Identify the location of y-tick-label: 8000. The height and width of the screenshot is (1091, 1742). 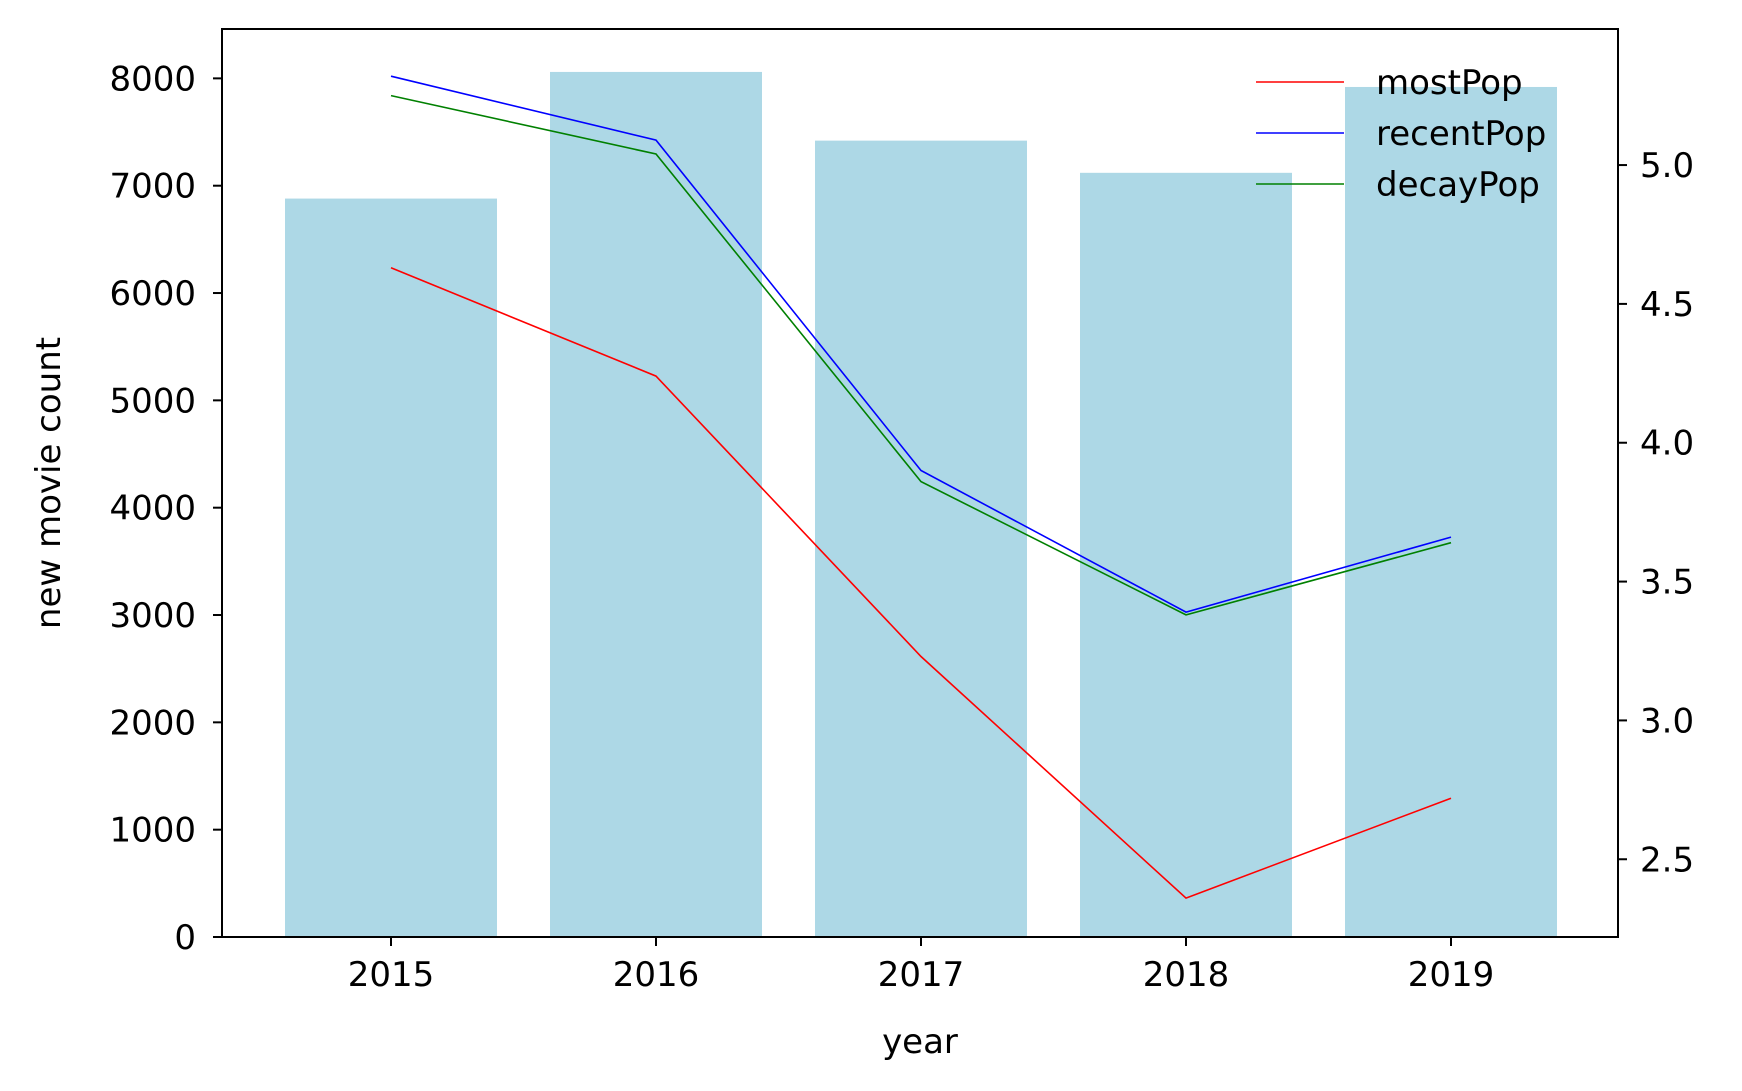
(152, 79).